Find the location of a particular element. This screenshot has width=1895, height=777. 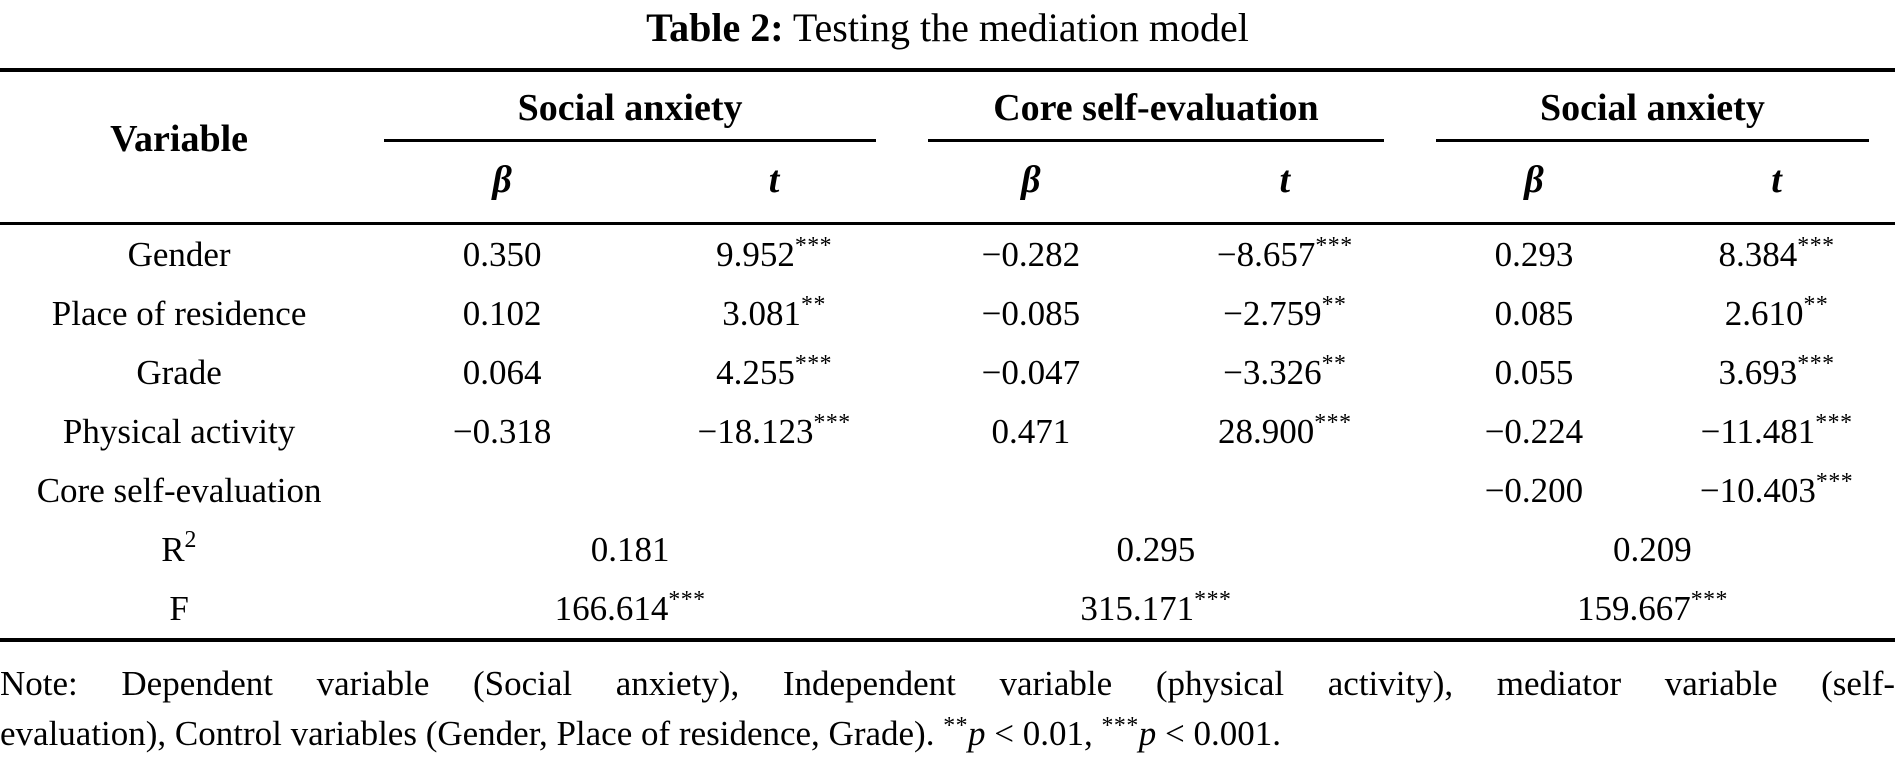

table-row: R2 0.181 0.295 0.209 is located at coordinates (947, 549).